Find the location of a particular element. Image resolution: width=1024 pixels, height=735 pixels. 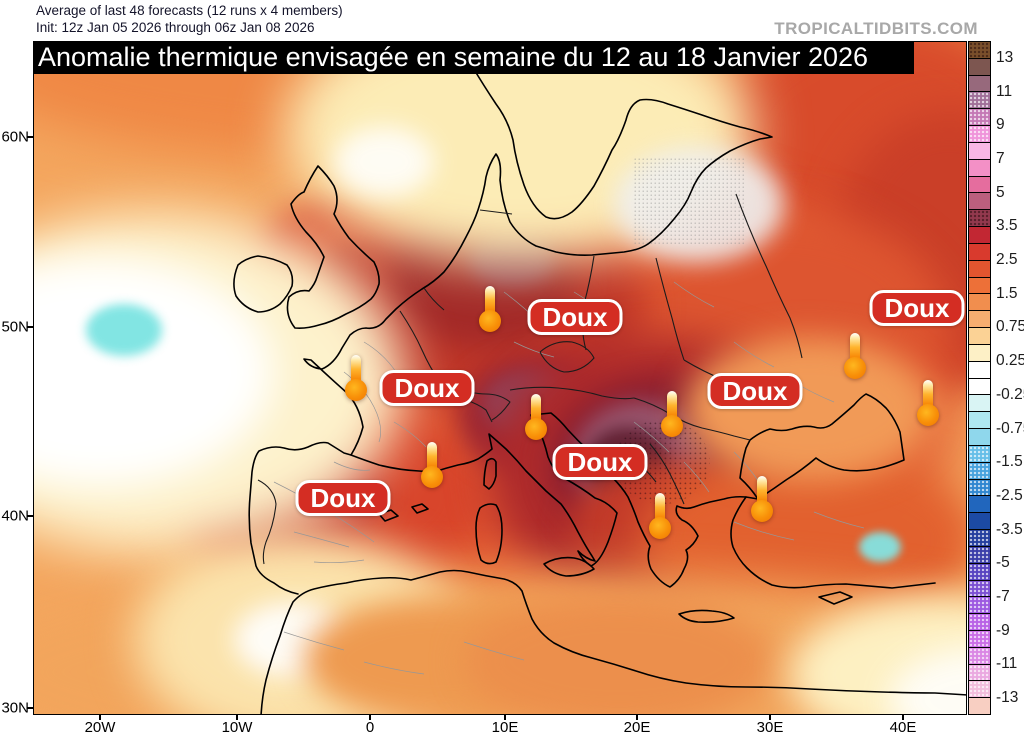

y-axis-label: 60N is located at coordinates (15, 137).